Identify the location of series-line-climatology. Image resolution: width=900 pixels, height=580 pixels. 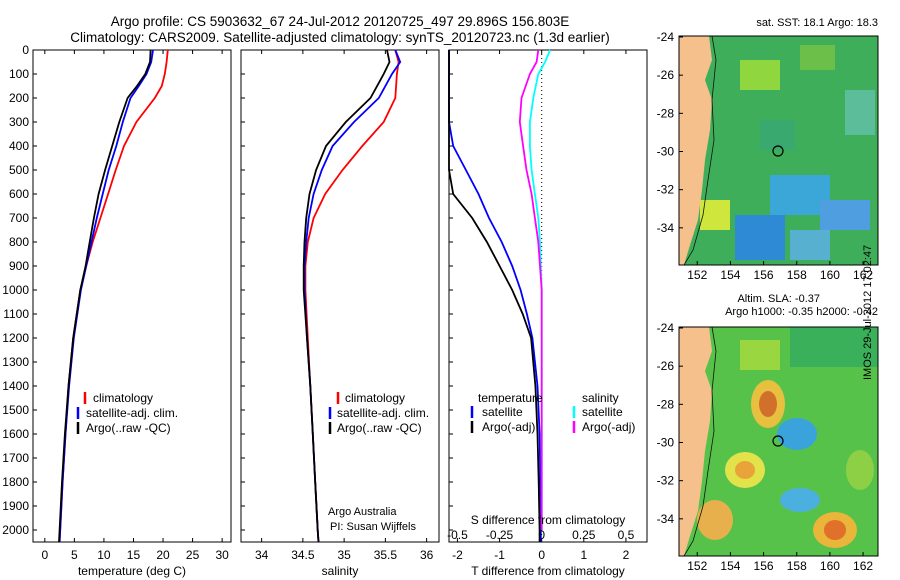
(113, 296).